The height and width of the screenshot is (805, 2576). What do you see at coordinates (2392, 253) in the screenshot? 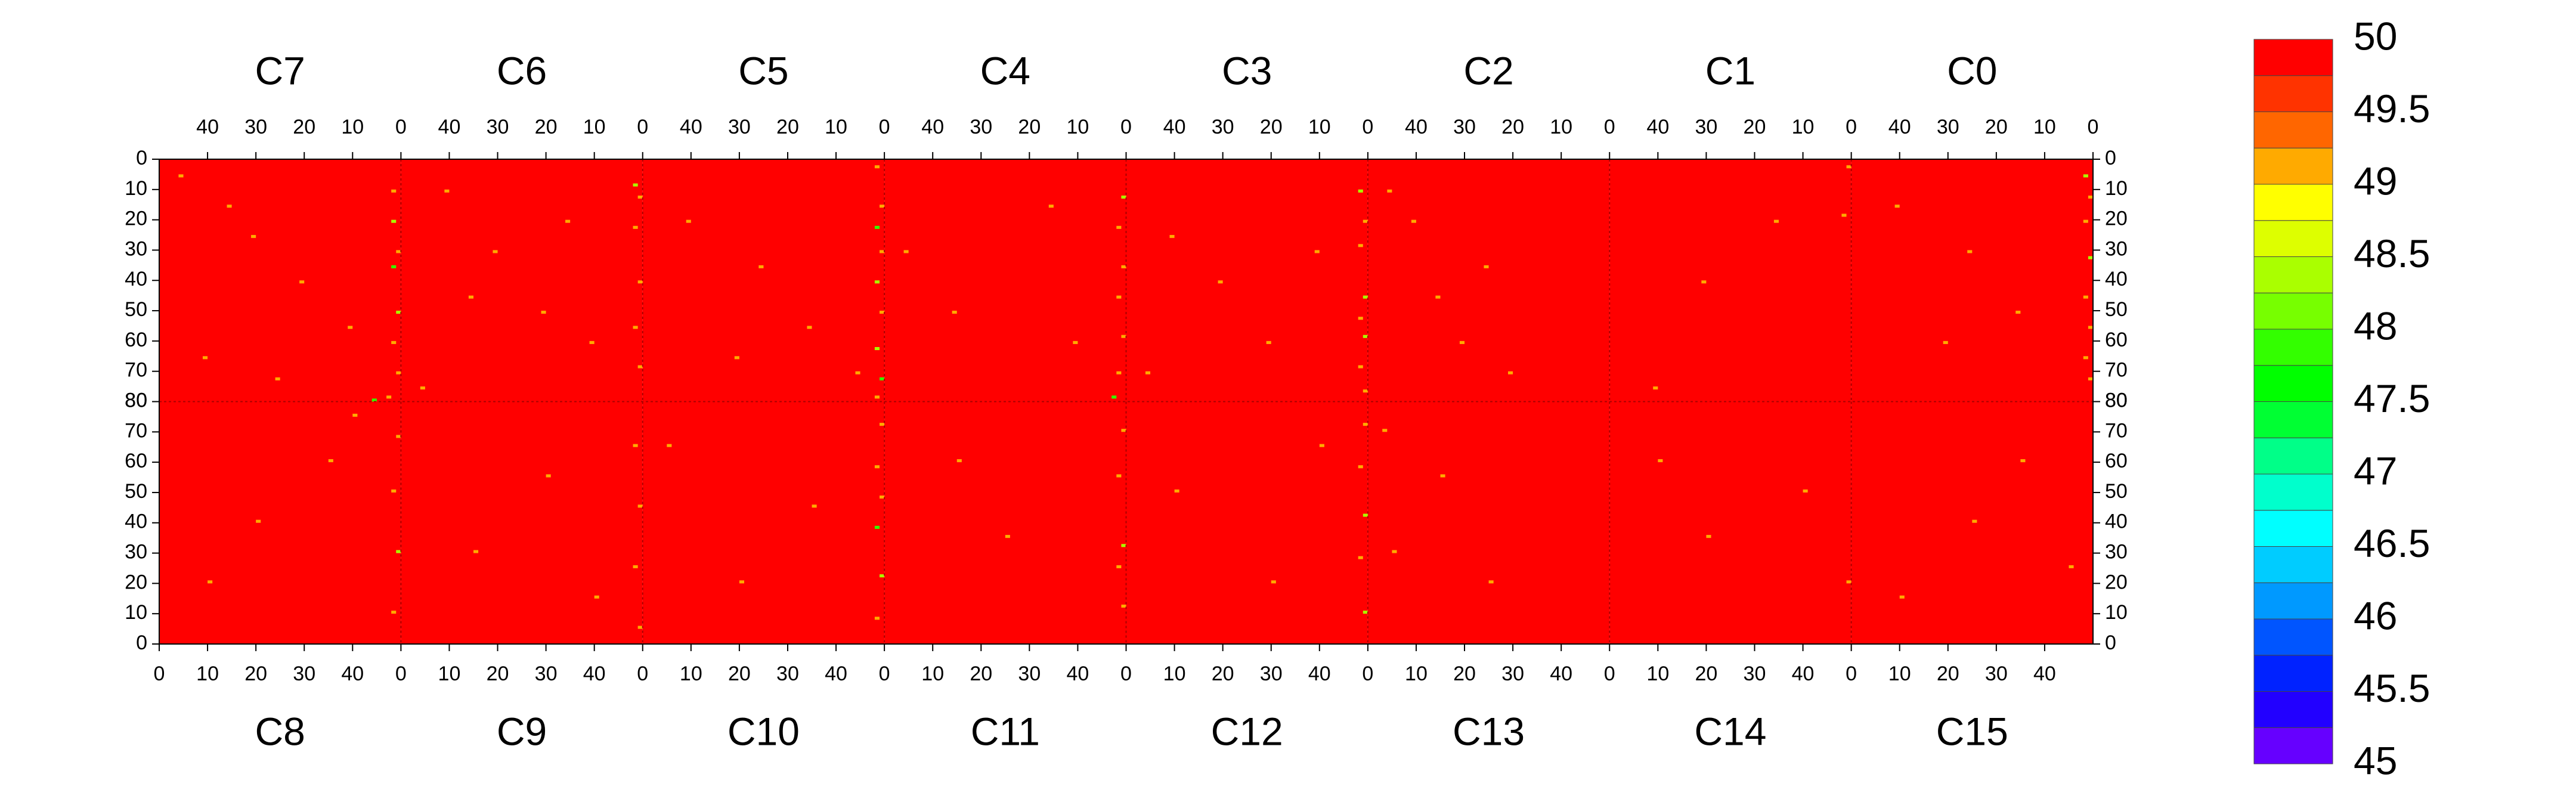
I see `colorbar-label: 48.5` at bounding box center [2392, 253].